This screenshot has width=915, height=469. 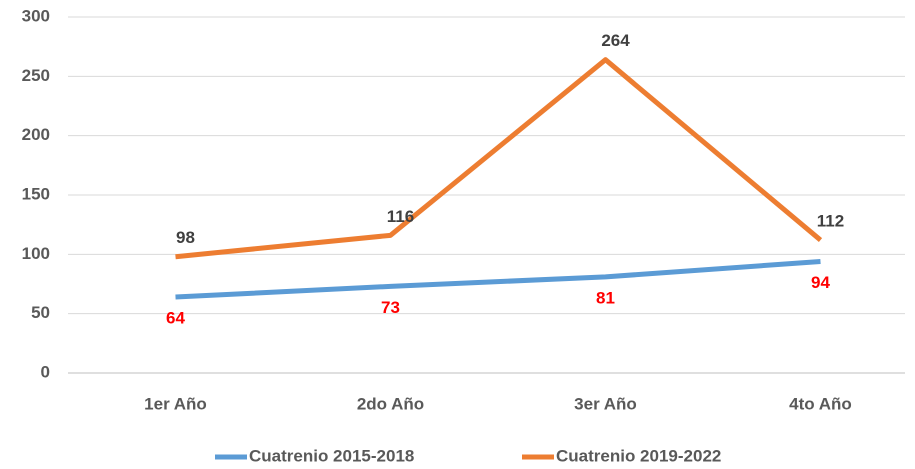 I want to click on y-tick-label: 300, so click(x=36, y=15).